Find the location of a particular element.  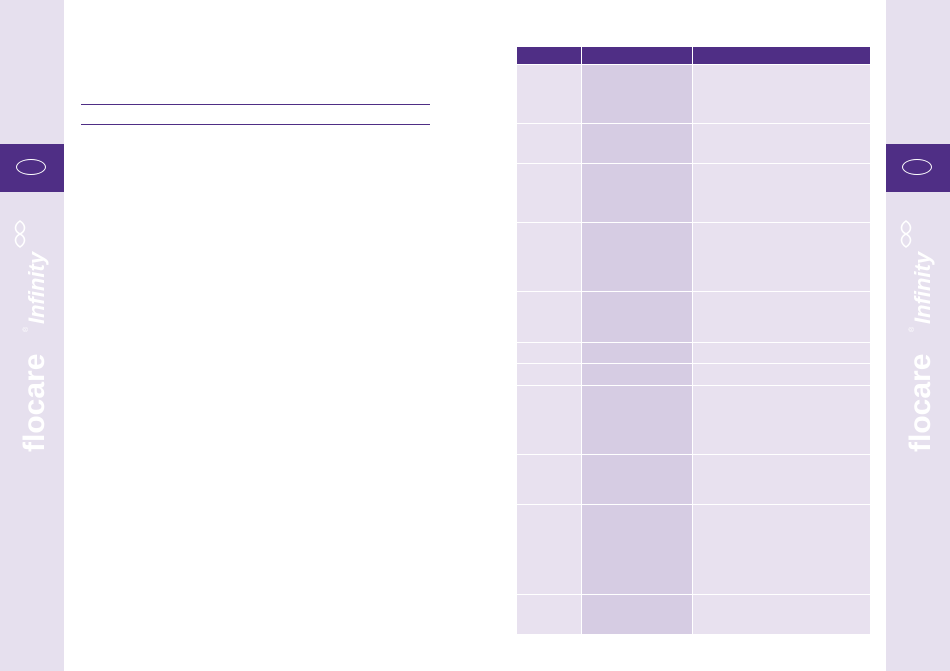

right-sidebar: flocare ® Infinity is located at coordinates (918, 335).